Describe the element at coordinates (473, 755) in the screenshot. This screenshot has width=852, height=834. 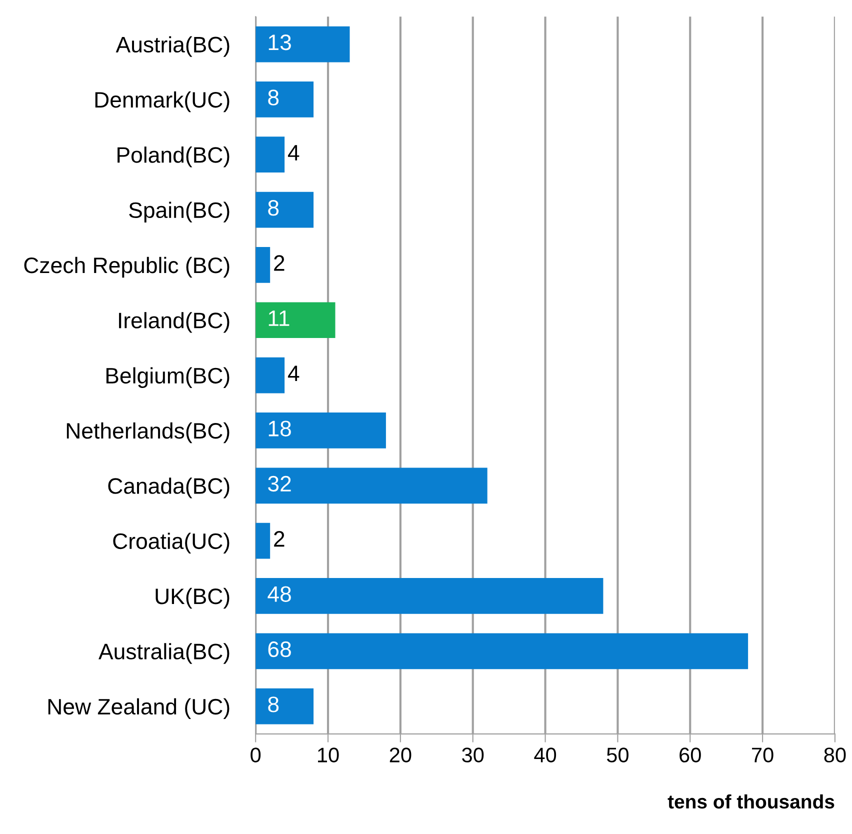
I see `x-tick-label: 30` at that location.